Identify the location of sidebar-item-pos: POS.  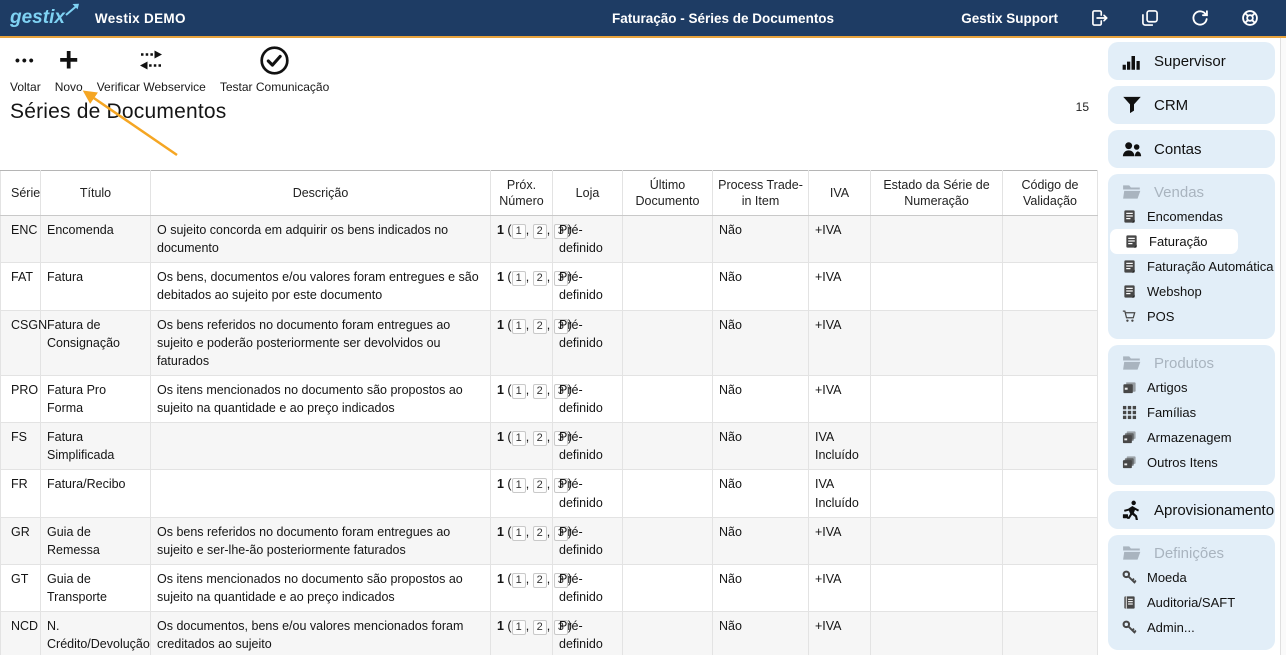
(1191, 316).